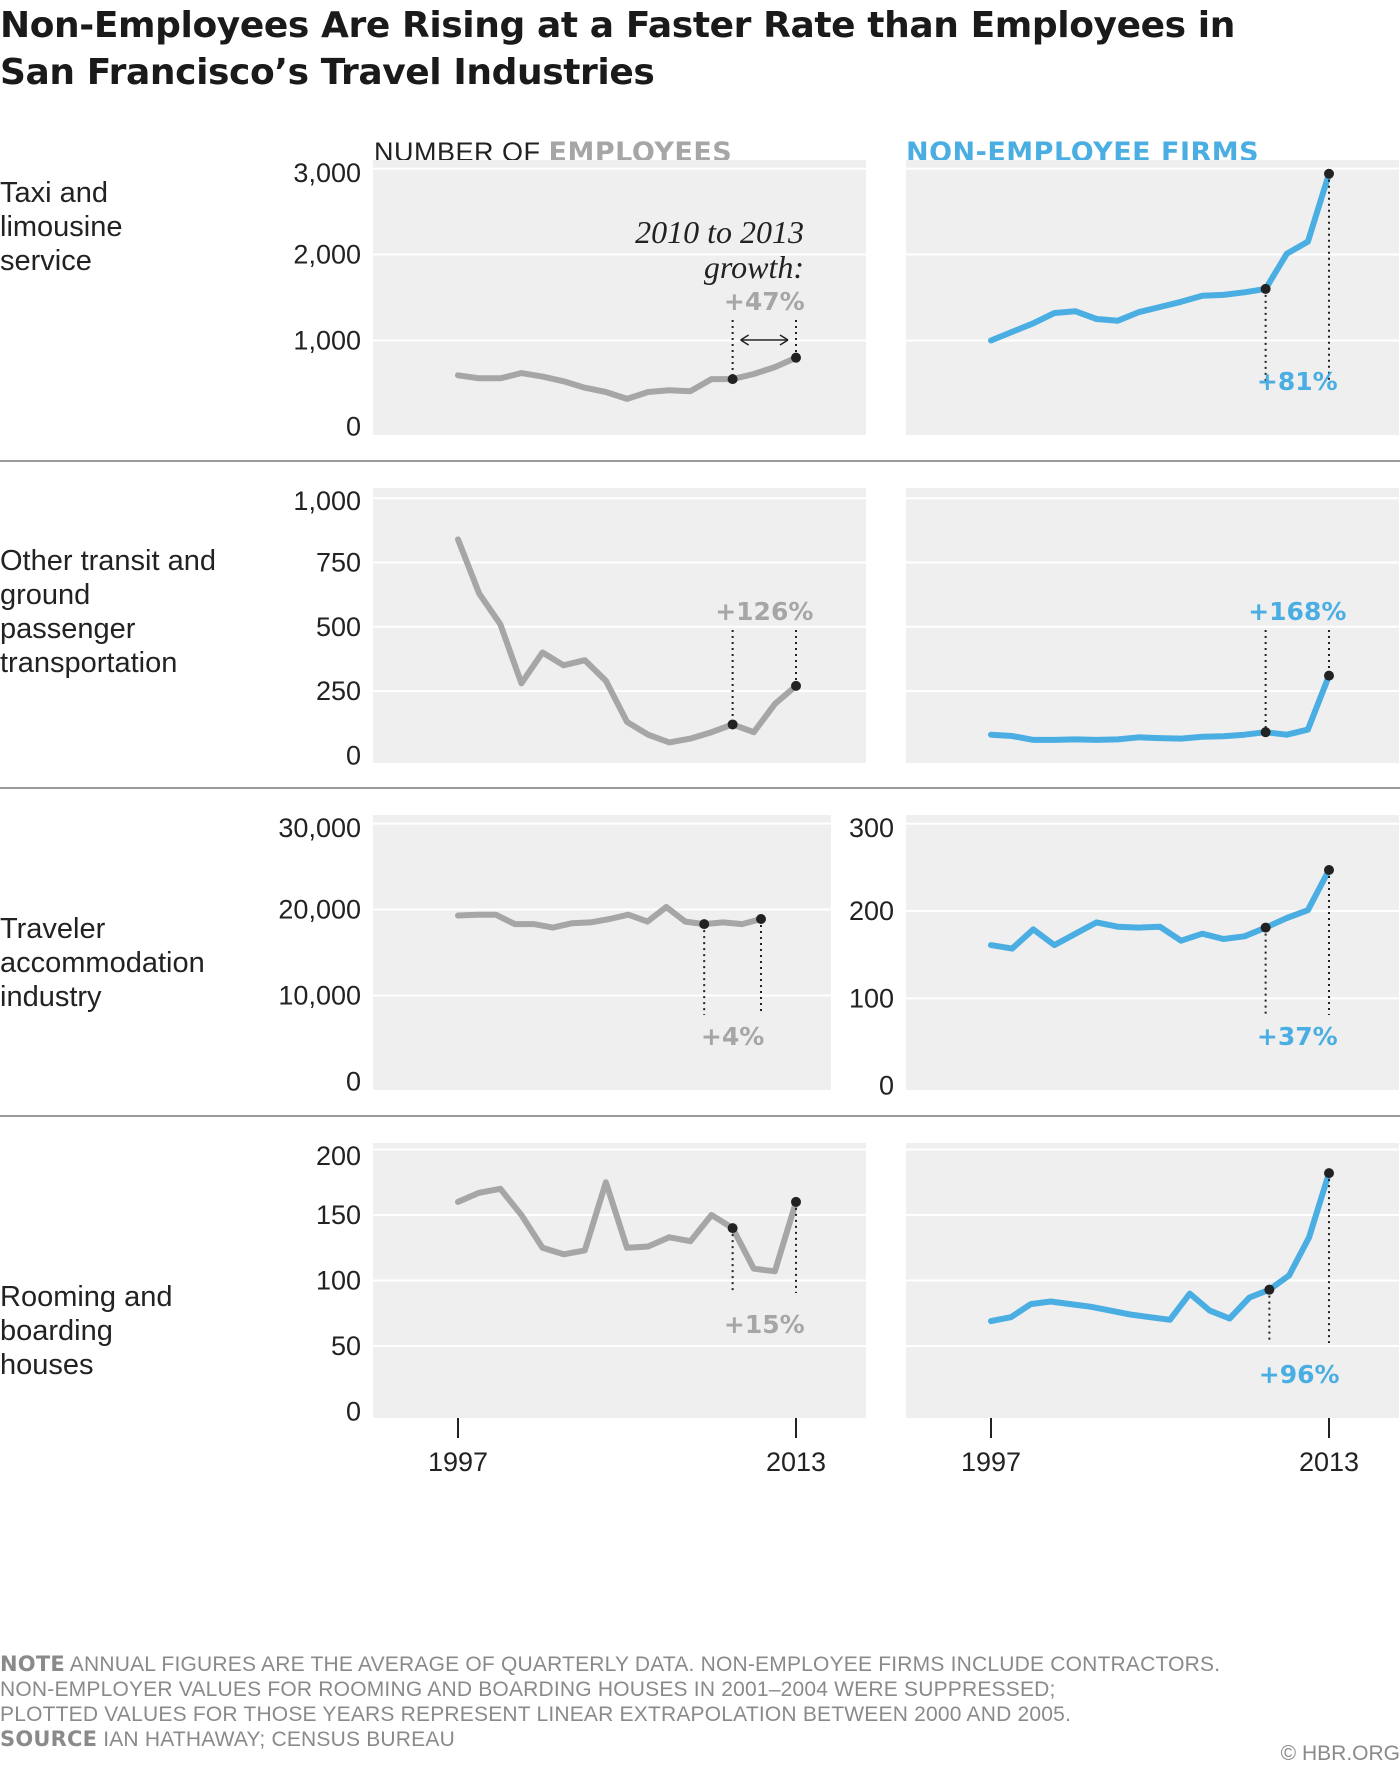 The image size is (1400, 1768). Describe the element at coordinates (1297, 1036) in the screenshot. I see `nonemployee-growth-label: +37%` at that location.